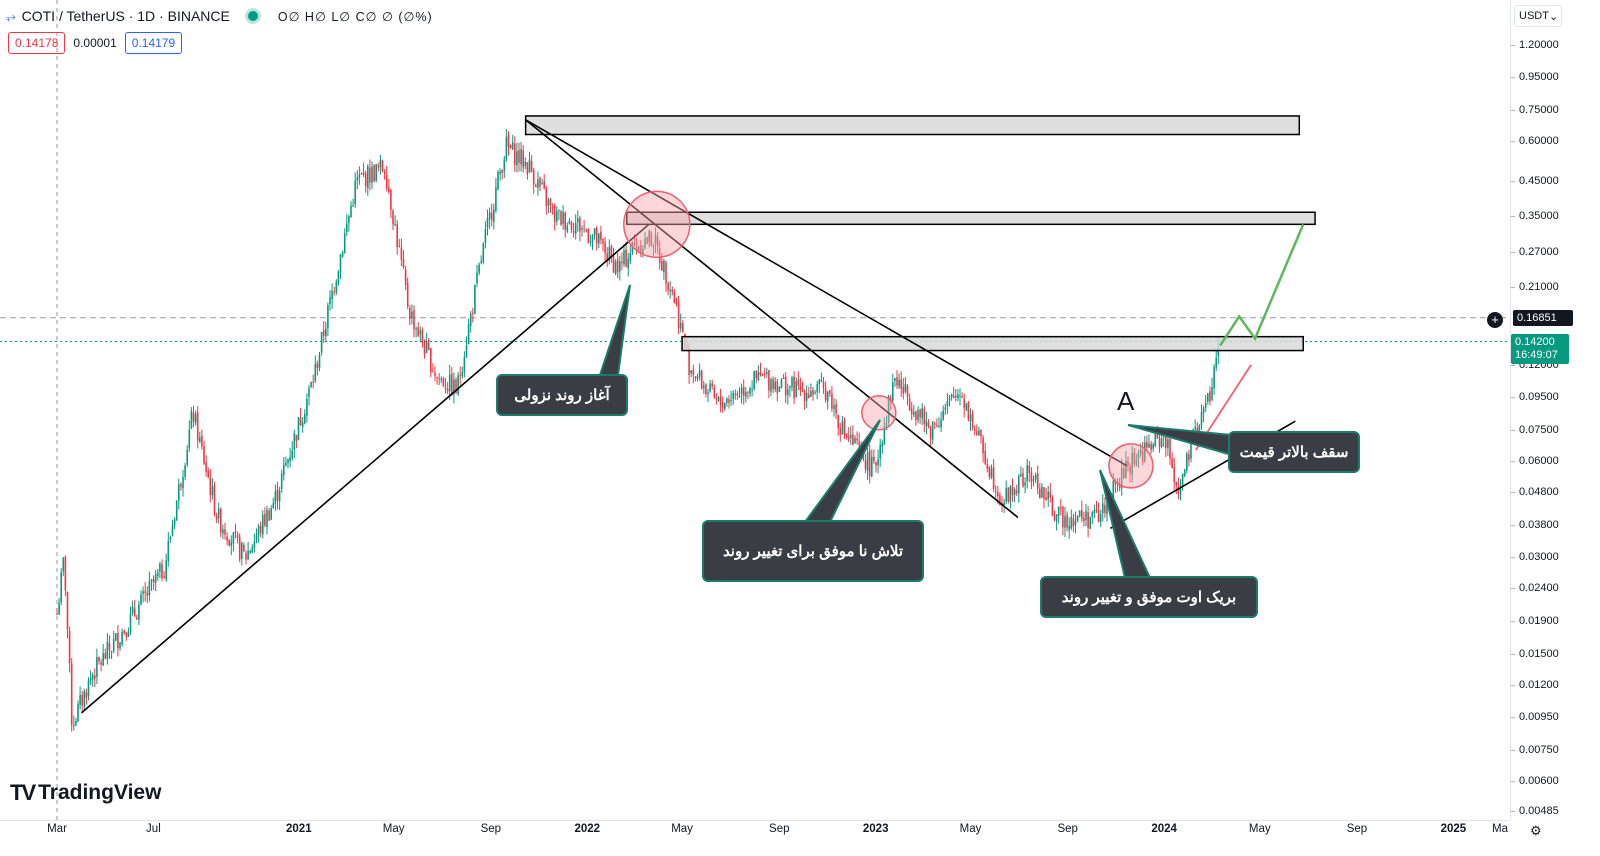  Describe the element at coordinates (153, 43) in the screenshot. I see `buy-price-button: 0.14179` at that location.